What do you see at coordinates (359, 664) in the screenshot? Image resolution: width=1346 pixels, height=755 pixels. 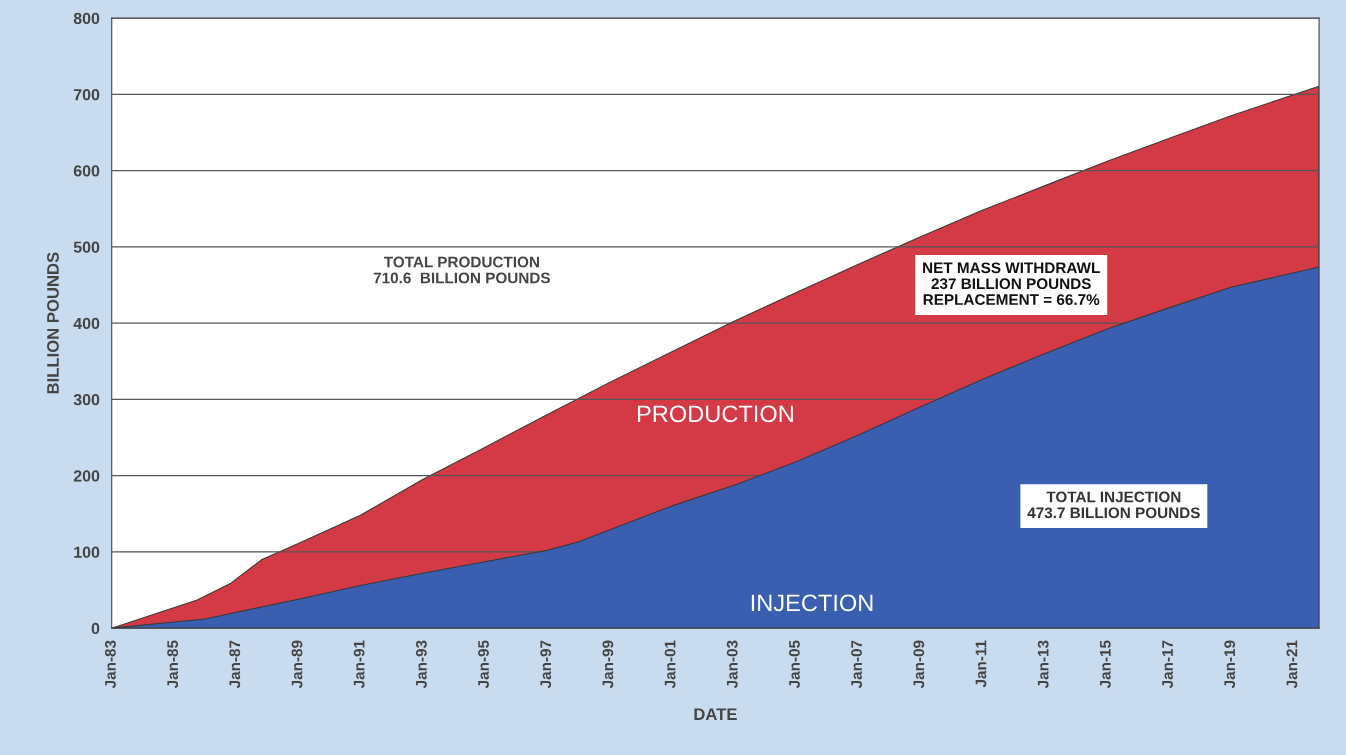 I see `x-tick-label: Jan-91` at bounding box center [359, 664].